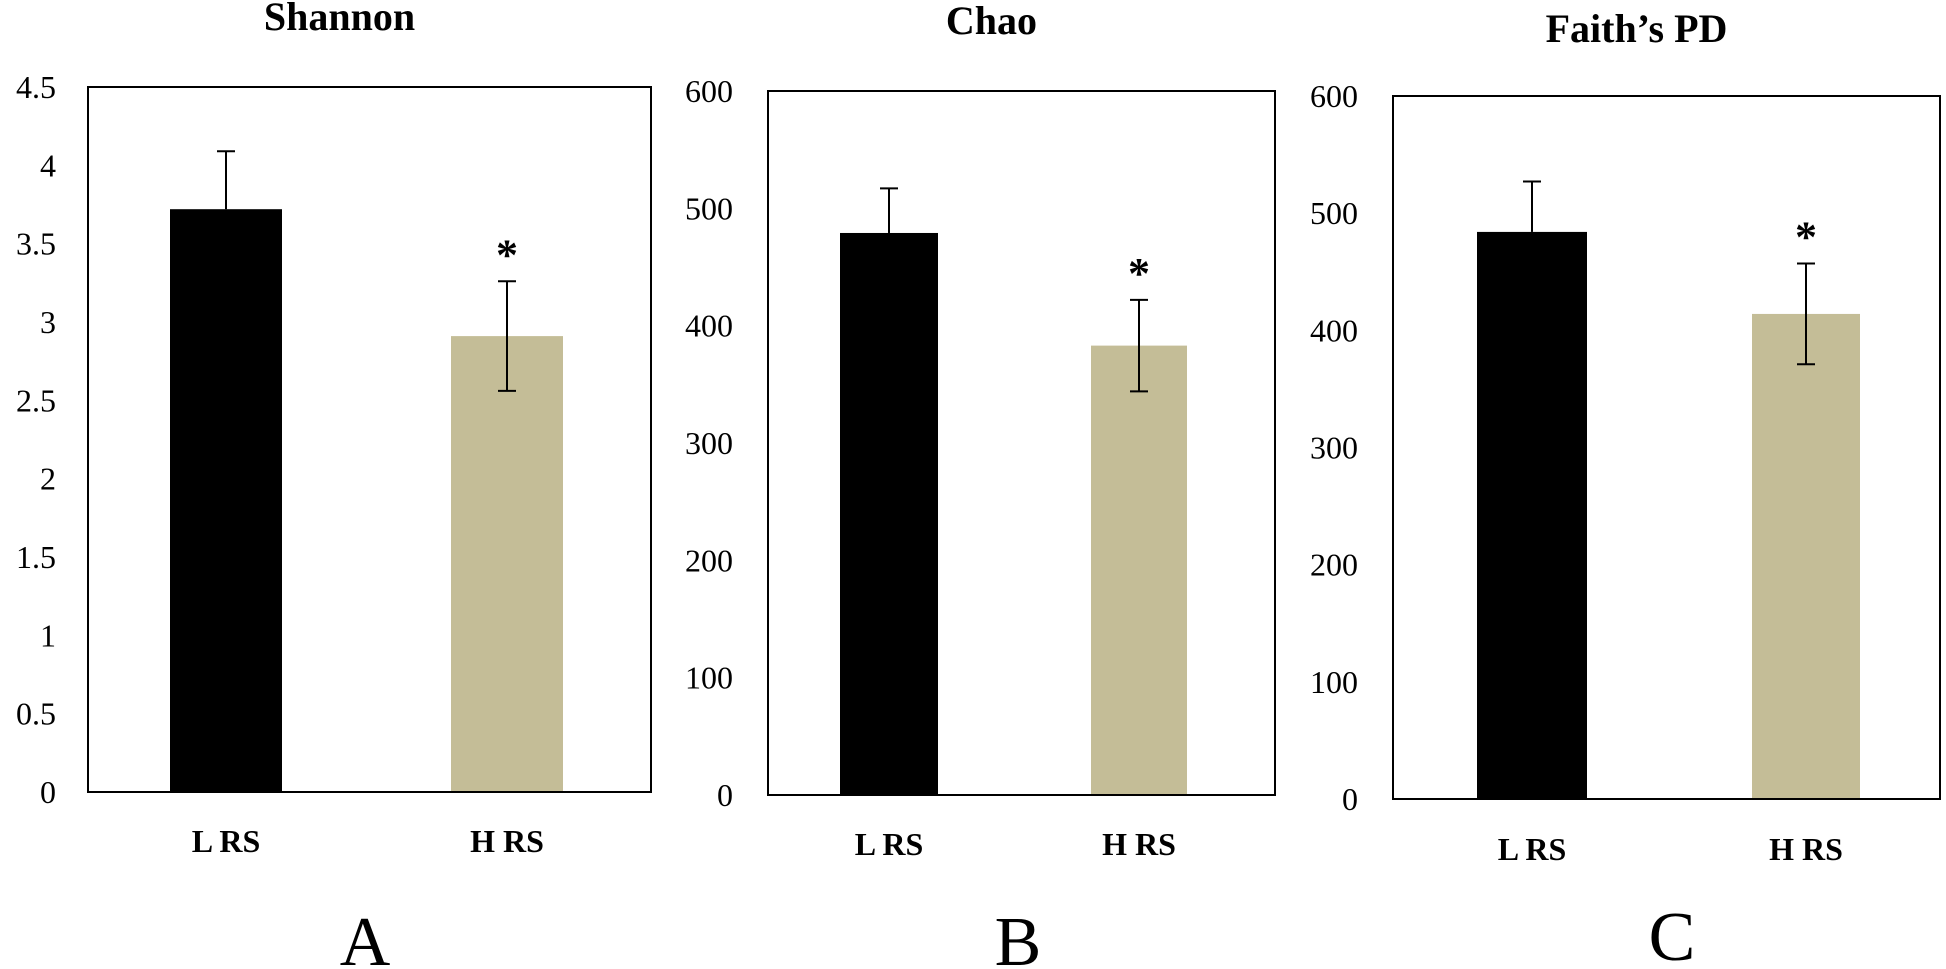 This screenshot has width=1946, height=969. Describe the element at coordinates (365, 936) in the screenshot. I see `panel-label: A` at that location.